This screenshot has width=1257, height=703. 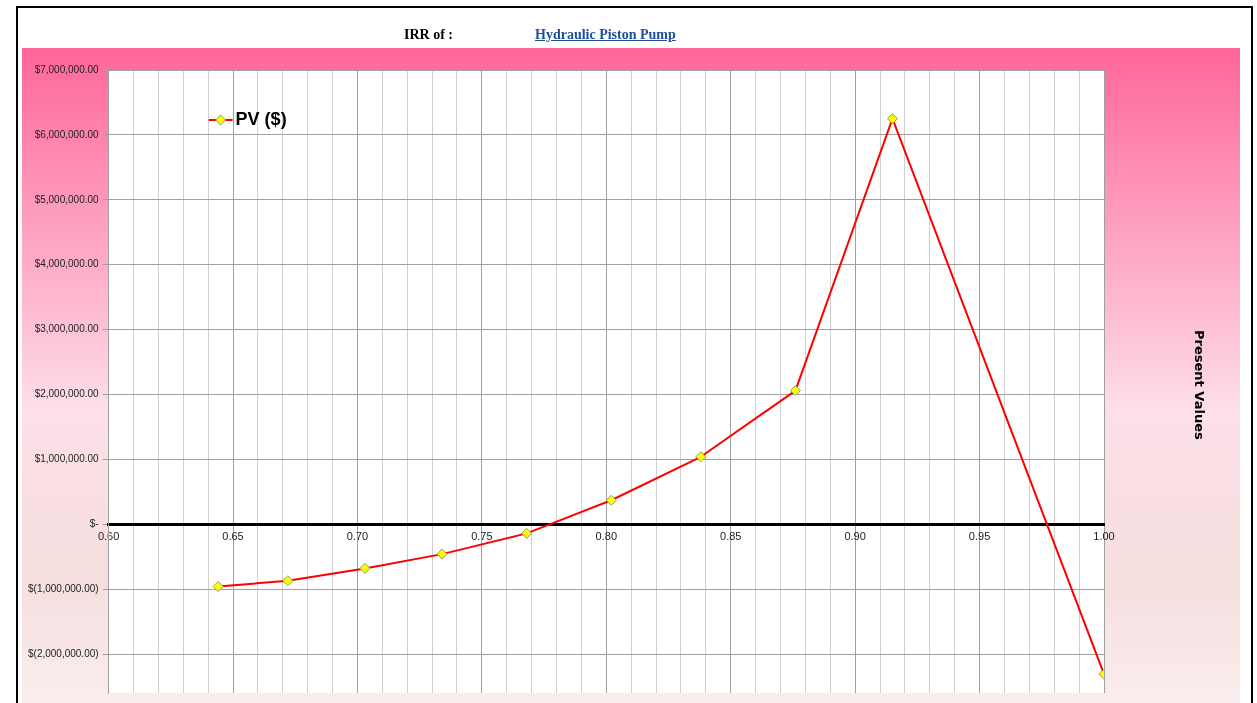 I want to click on x-tick-label: 1.00, so click(x=1104, y=535).